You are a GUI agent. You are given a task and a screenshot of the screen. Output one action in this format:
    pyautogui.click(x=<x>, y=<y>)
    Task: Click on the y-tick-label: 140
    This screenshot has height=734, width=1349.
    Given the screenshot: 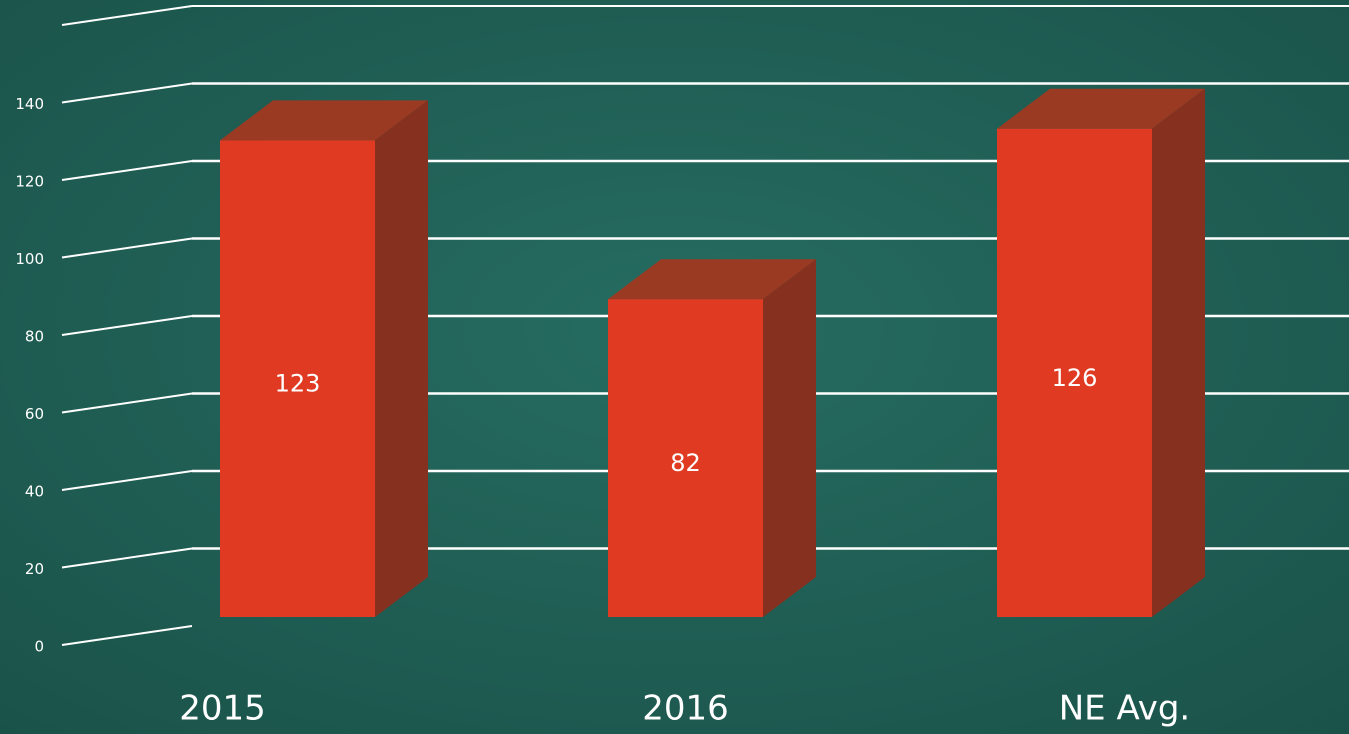 What is the action you would take?
    pyautogui.click(x=29, y=104)
    